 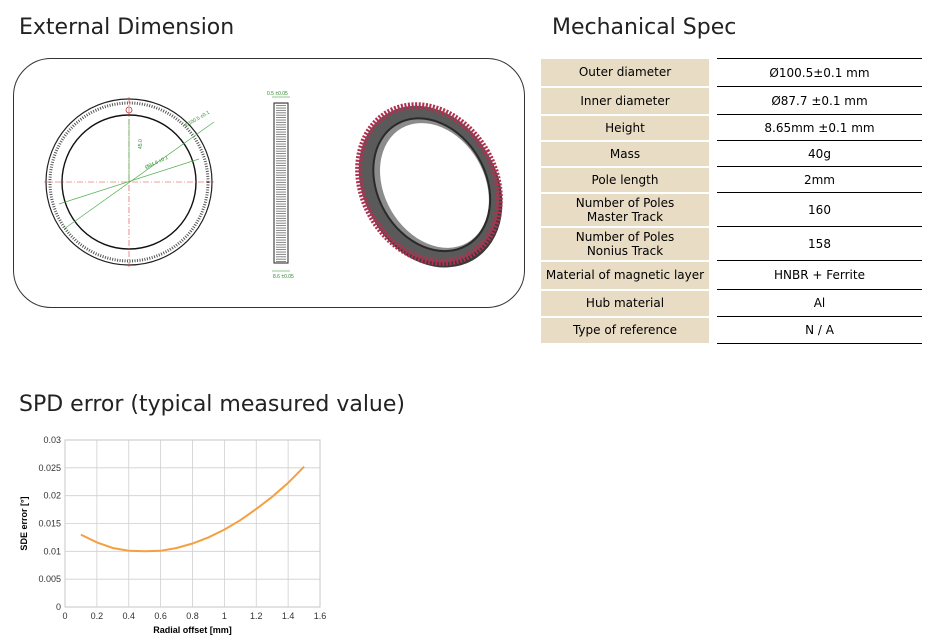 I want to click on y-tick-label: 0.03, so click(x=52, y=440).